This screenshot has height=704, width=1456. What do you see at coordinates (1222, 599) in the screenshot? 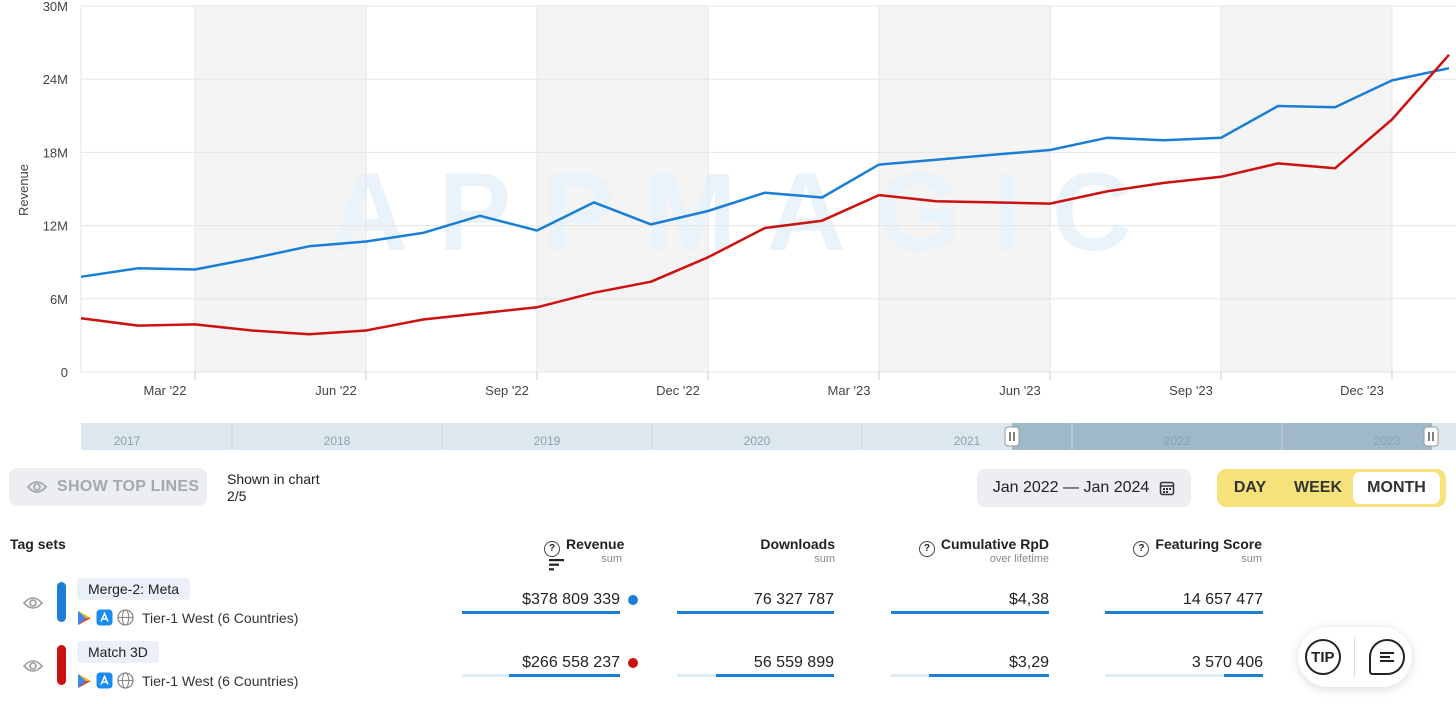
I see `featuring-value: 14 657 477` at bounding box center [1222, 599].